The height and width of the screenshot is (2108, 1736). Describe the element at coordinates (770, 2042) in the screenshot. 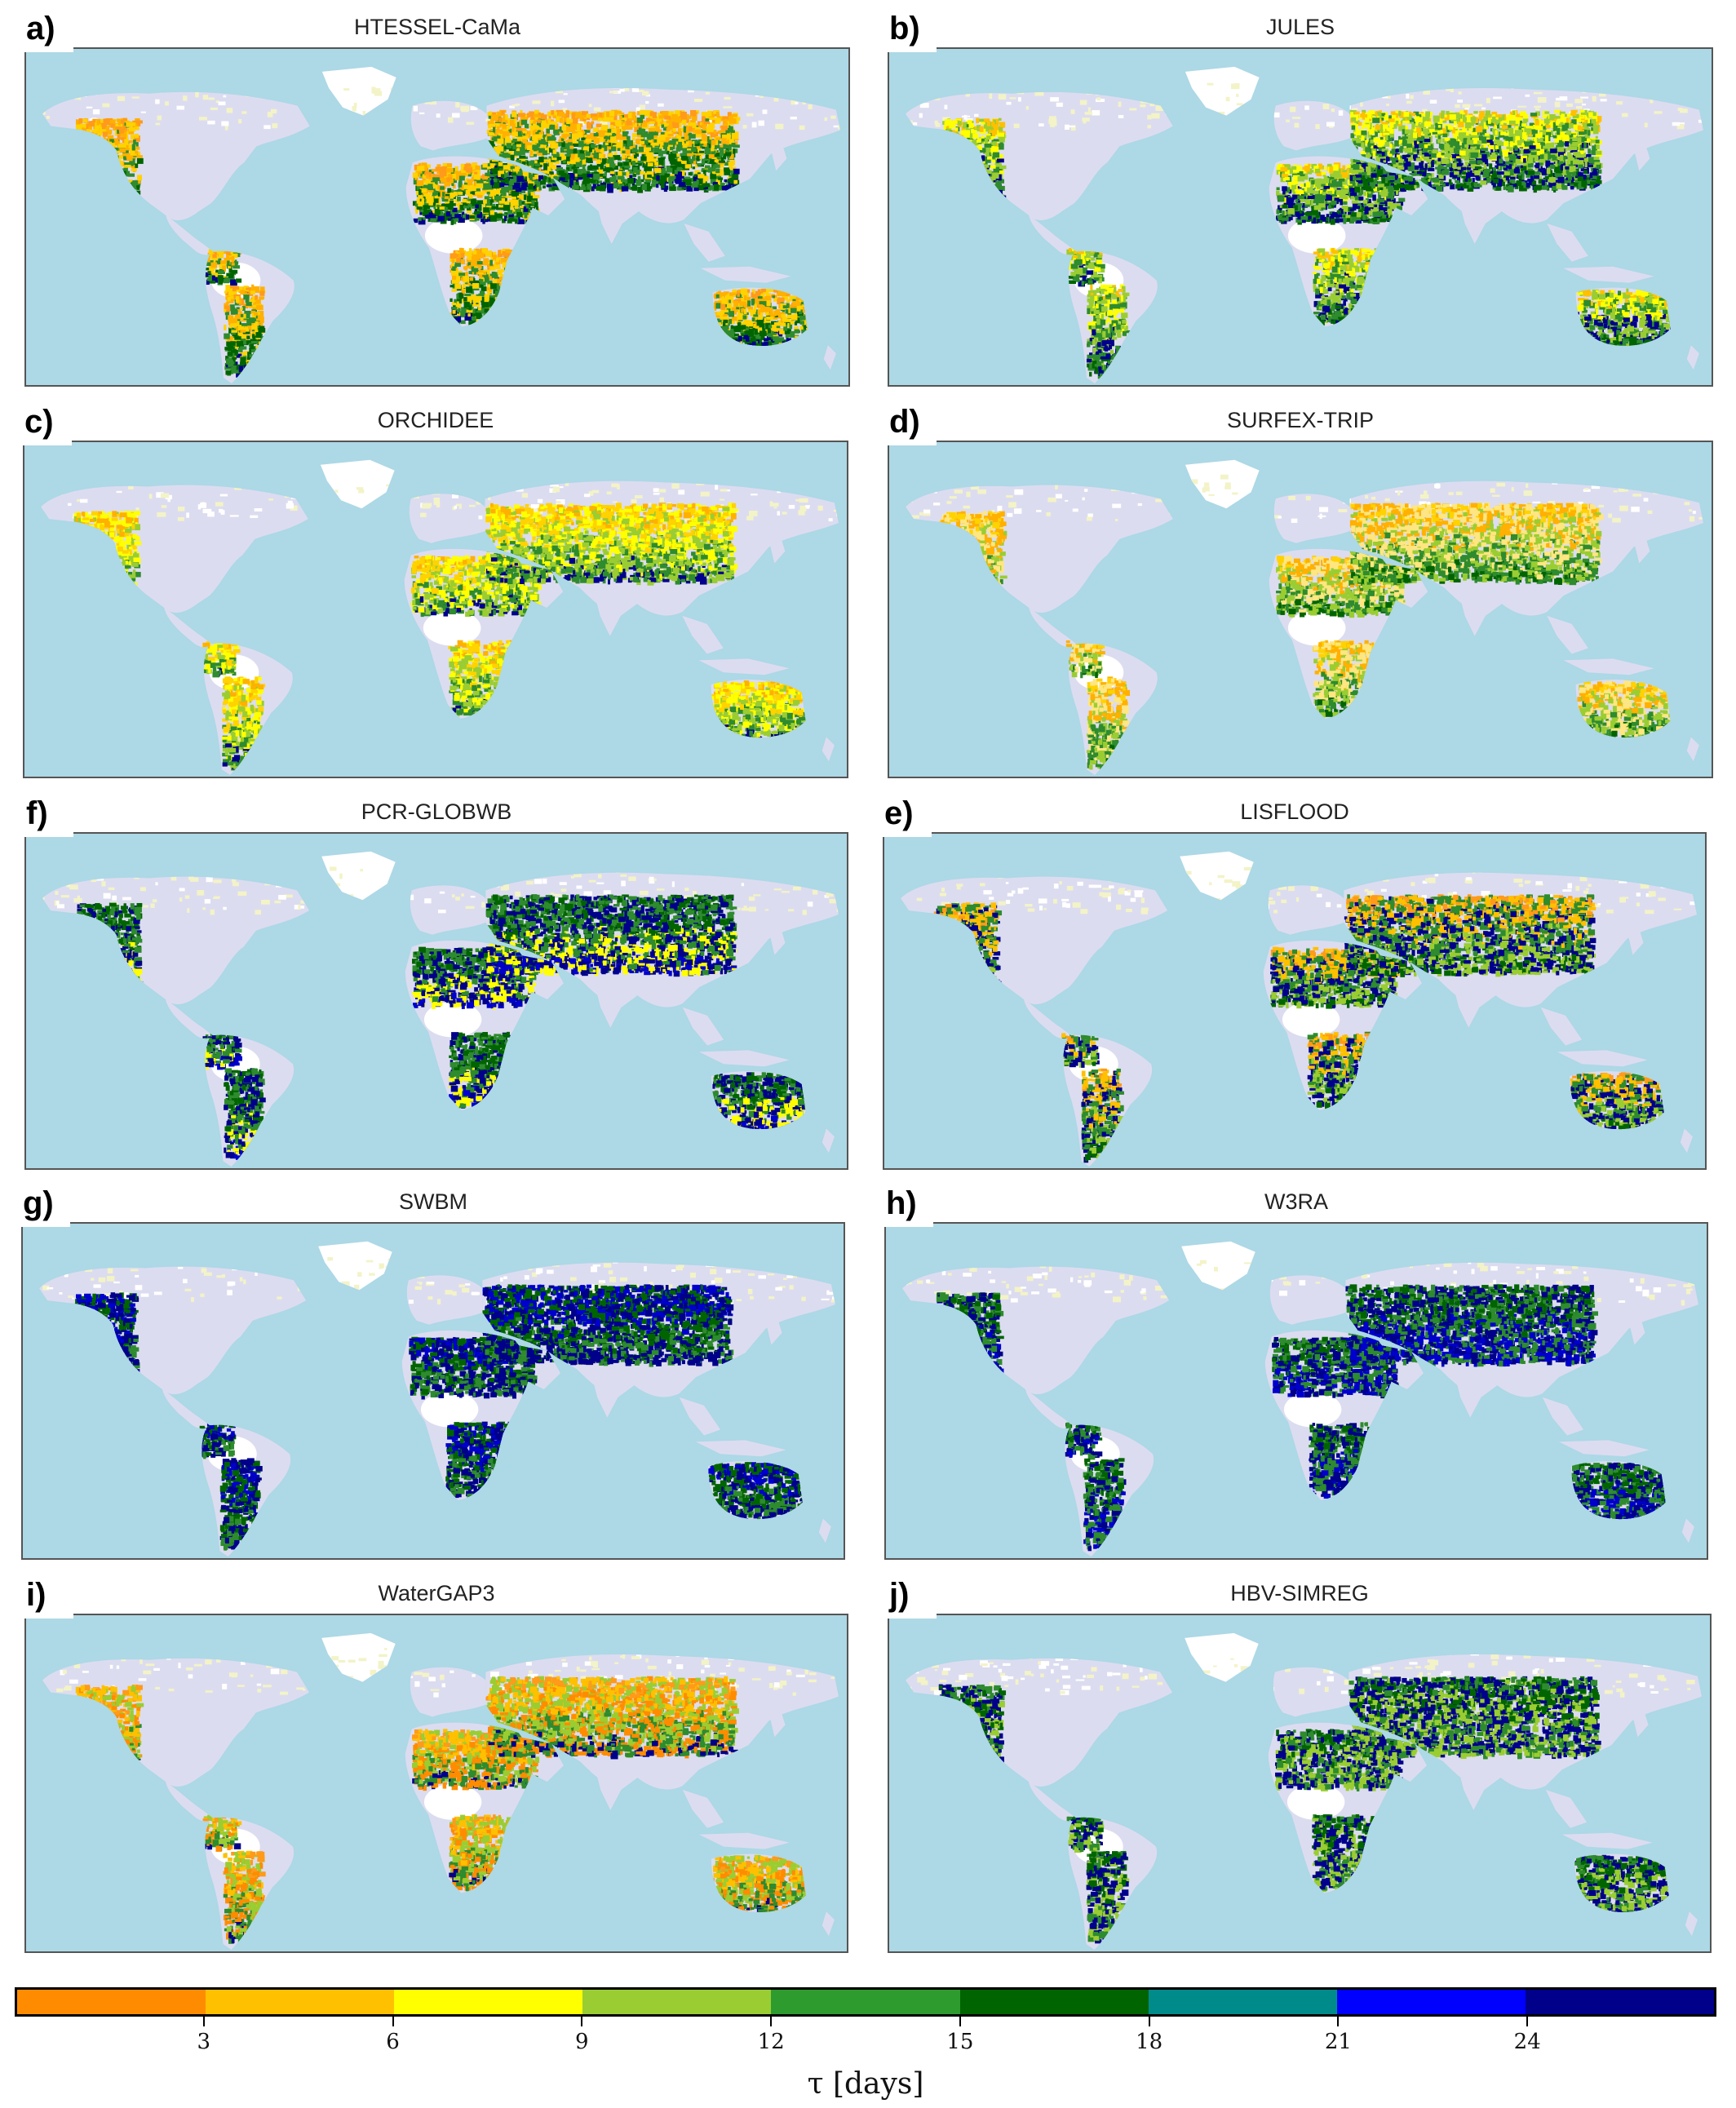

I see `colorbar-tick-label: 12` at that location.